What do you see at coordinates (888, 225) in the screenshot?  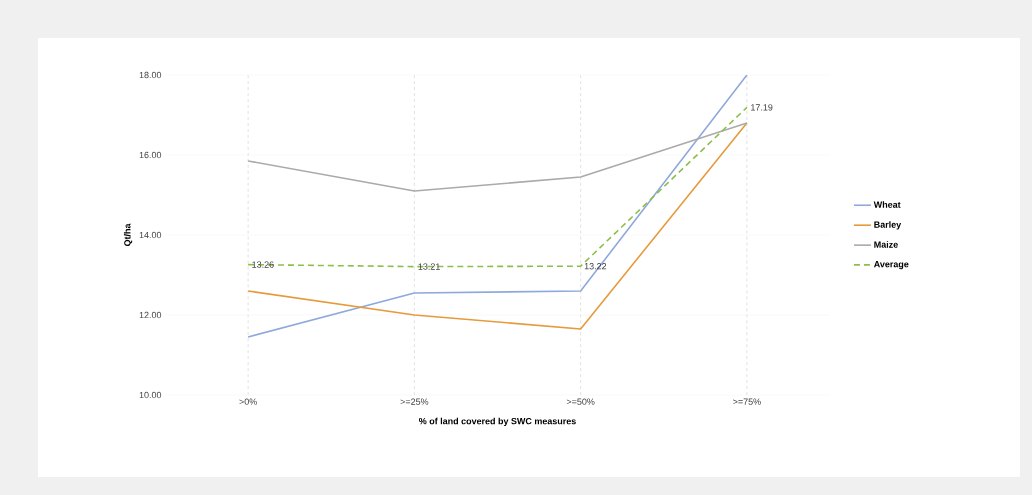 I see `legend-label: Barley` at bounding box center [888, 225].